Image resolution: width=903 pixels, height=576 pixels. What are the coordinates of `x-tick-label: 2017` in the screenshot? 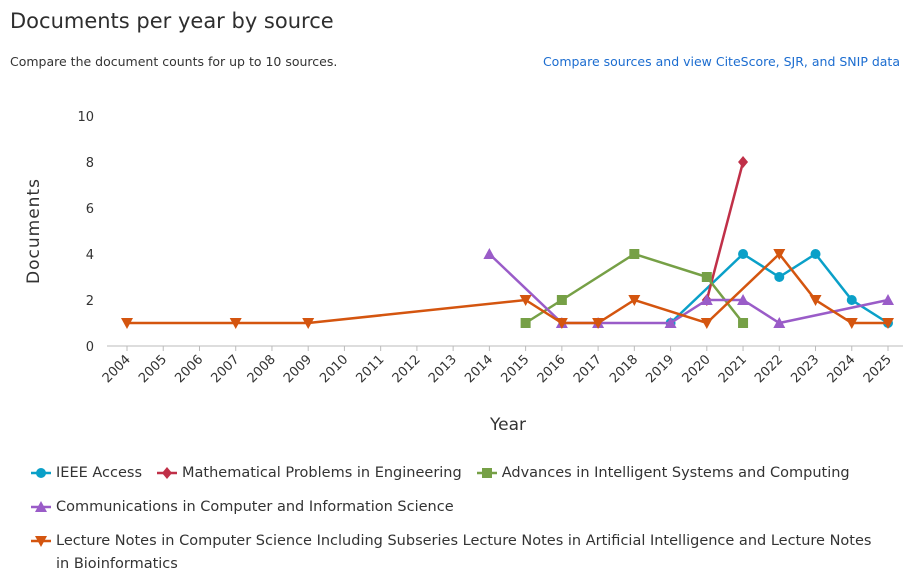 It's located at (588, 369).